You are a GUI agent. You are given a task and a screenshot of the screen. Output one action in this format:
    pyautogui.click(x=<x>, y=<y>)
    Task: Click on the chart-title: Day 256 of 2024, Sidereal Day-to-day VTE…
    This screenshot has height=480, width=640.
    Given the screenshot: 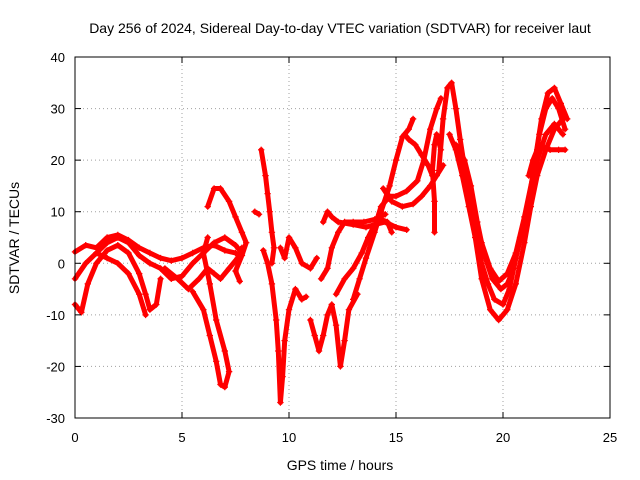 What is the action you would take?
    pyautogui.click(x=340, y=28)
    